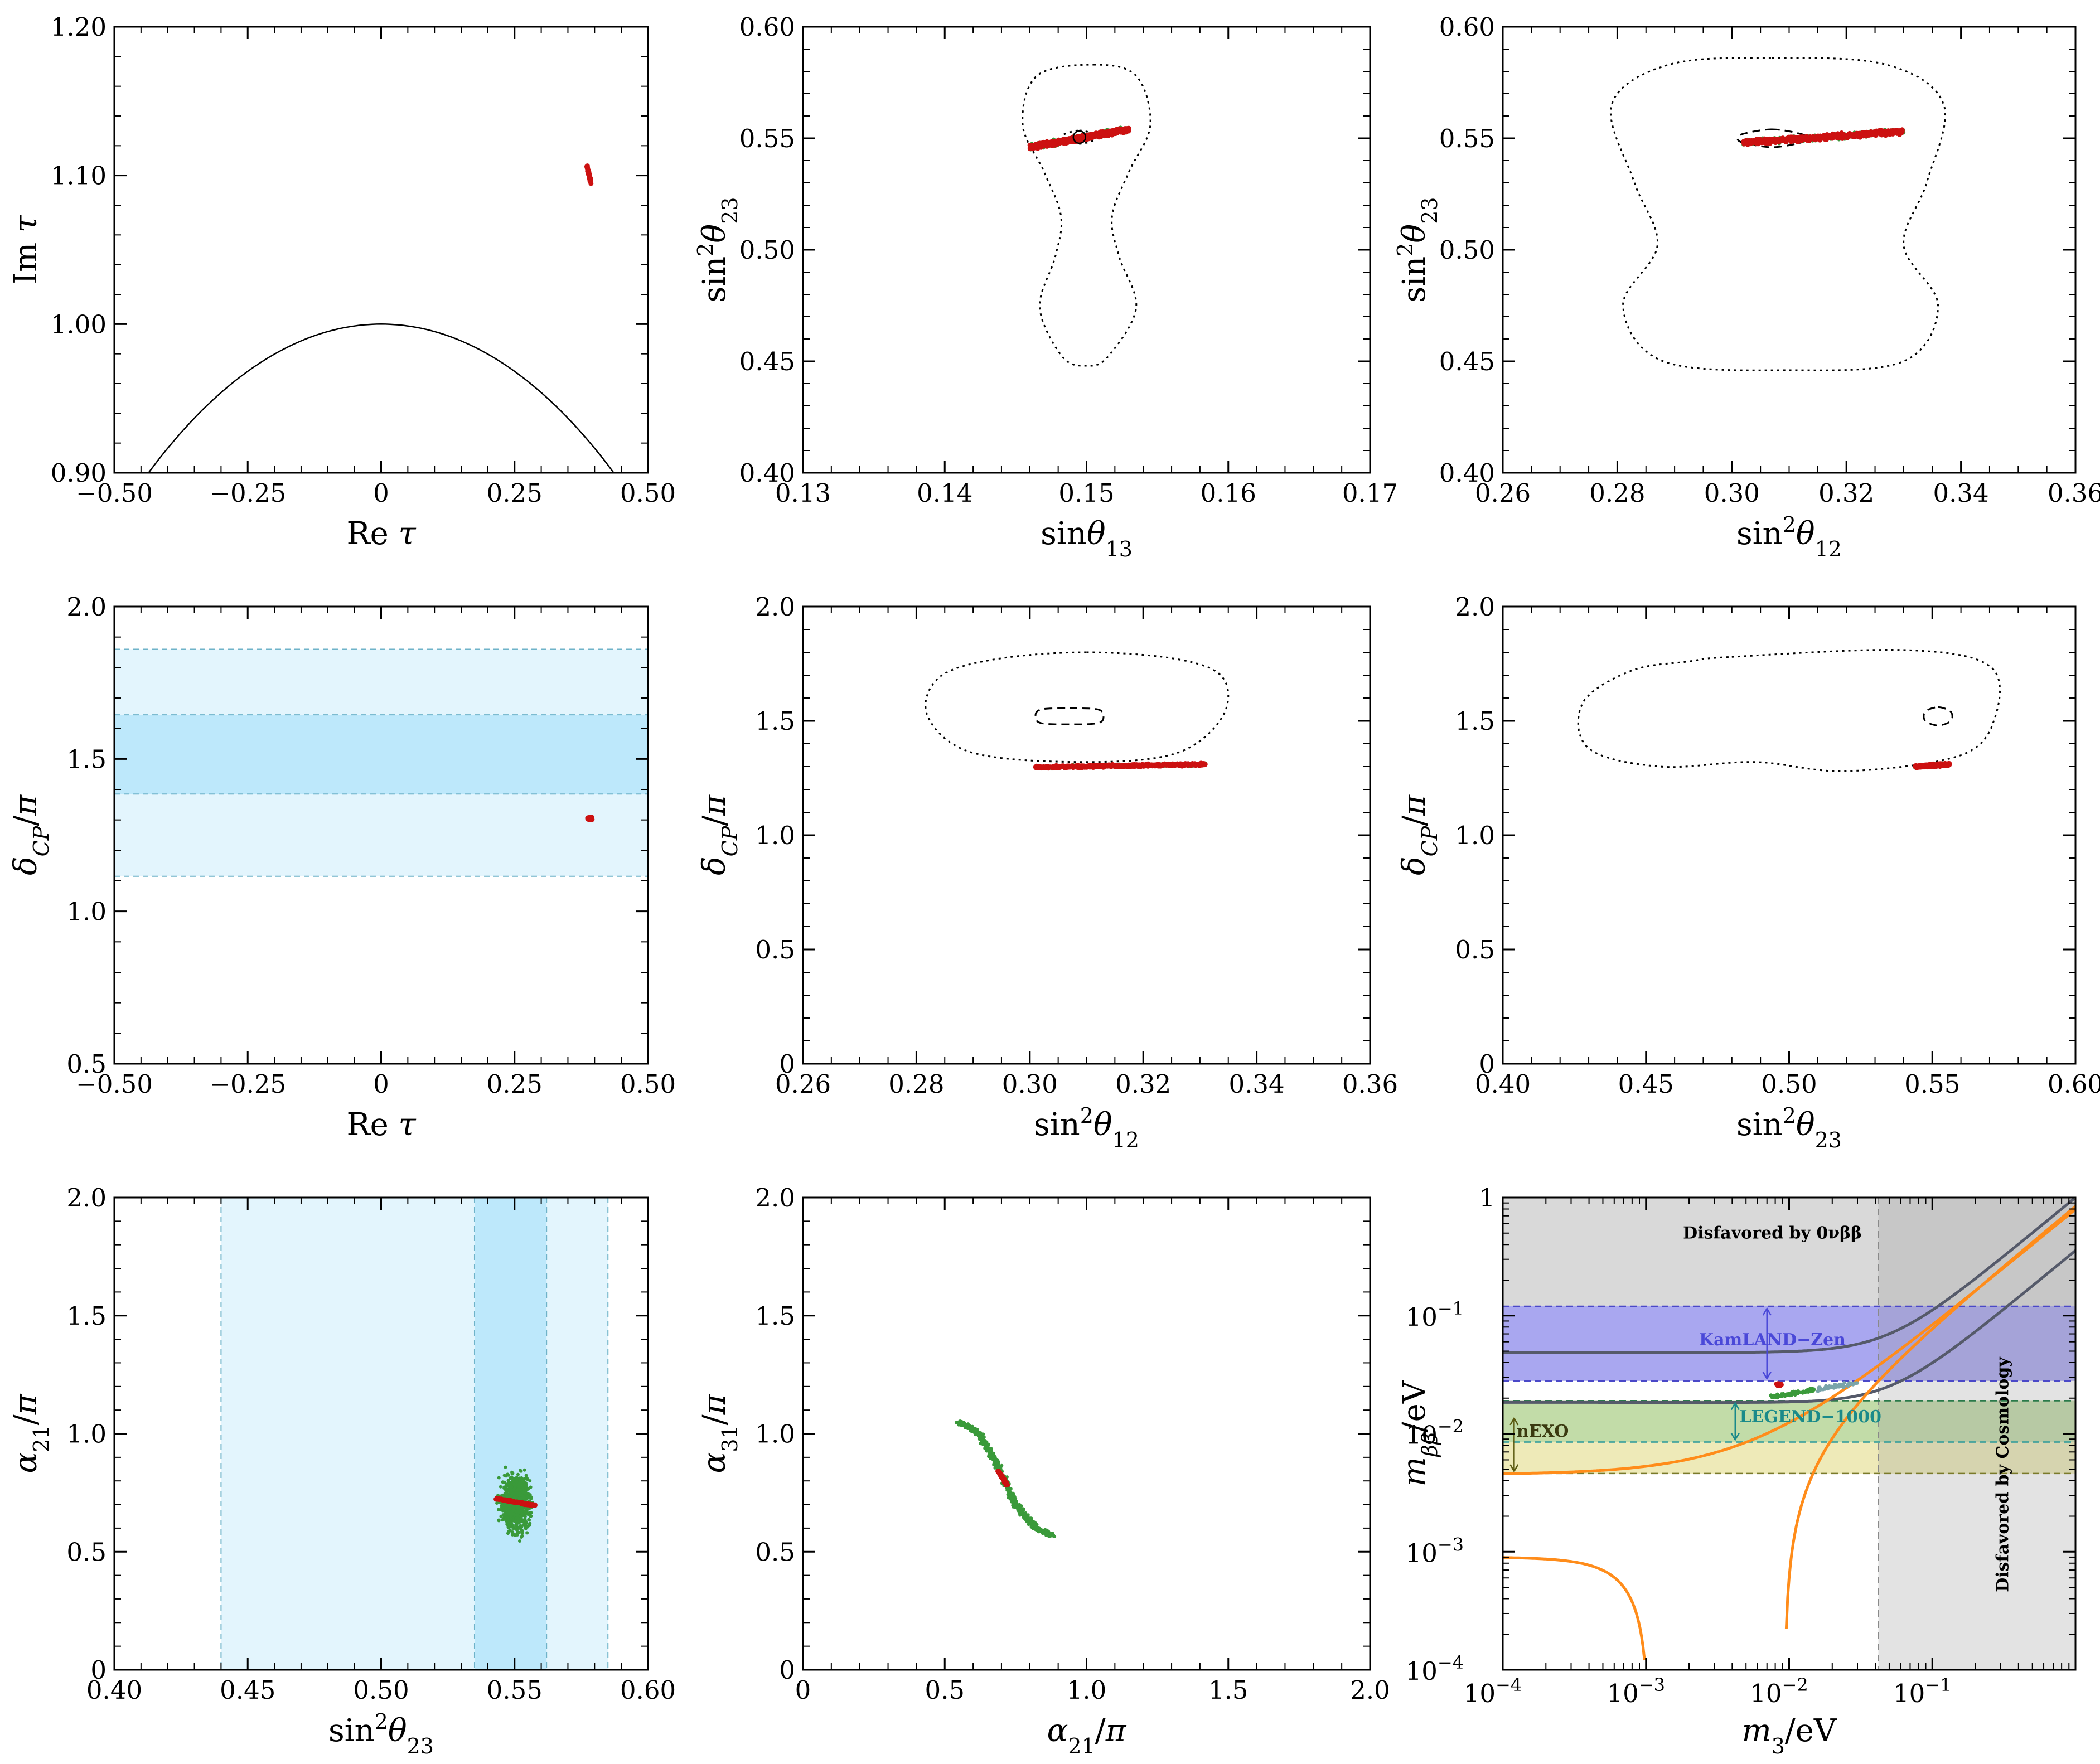 The width and height of the screenshot is (2100, 1764). I want to click on band-3sigma, so click(414, 1434).